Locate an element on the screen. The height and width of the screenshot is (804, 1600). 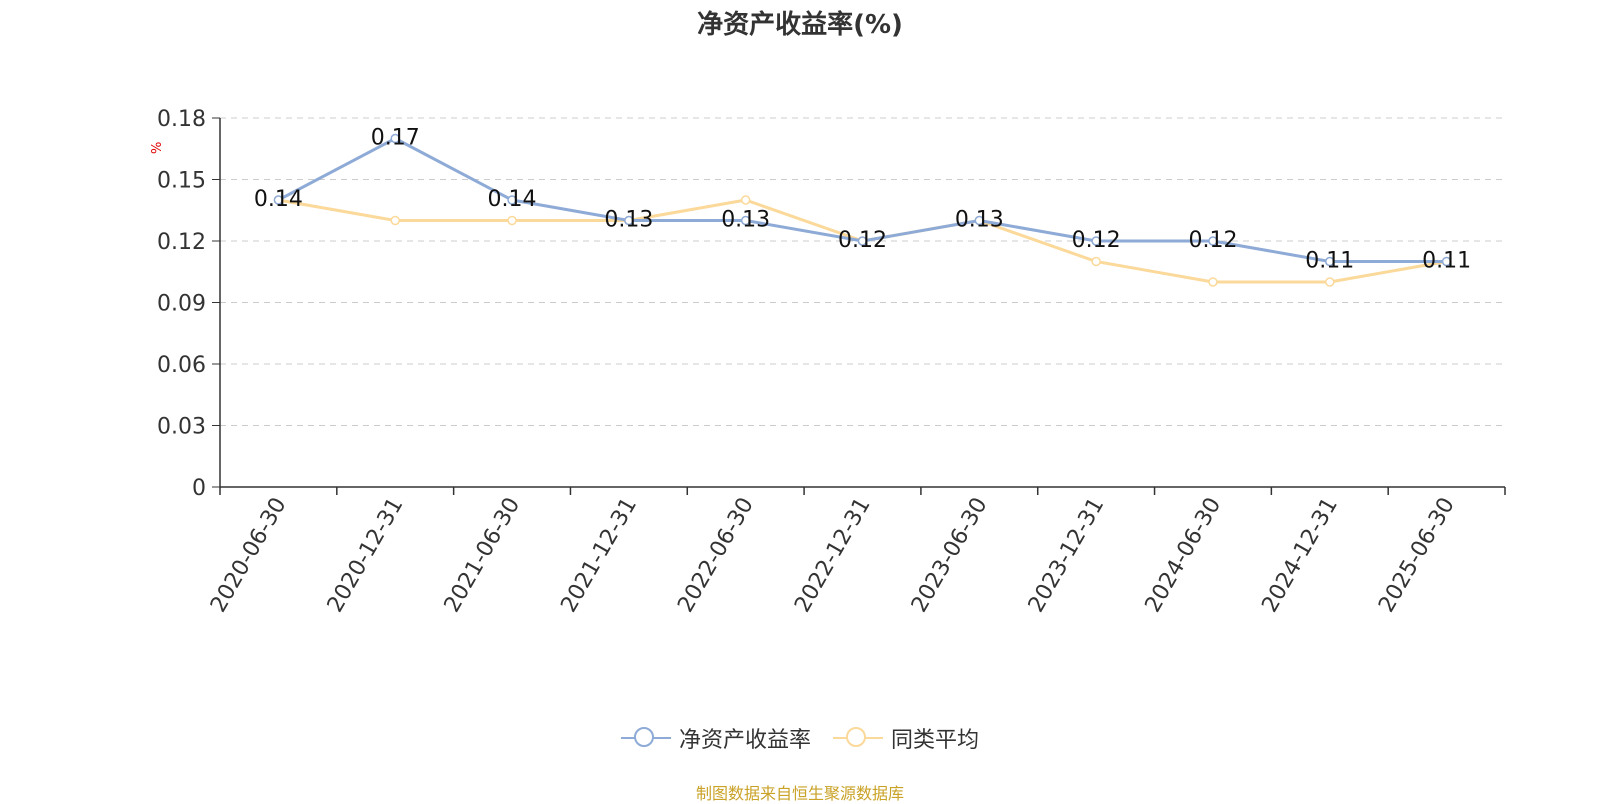
x-tick-label: 2022-06-30 is located at coordinates (716, 555).